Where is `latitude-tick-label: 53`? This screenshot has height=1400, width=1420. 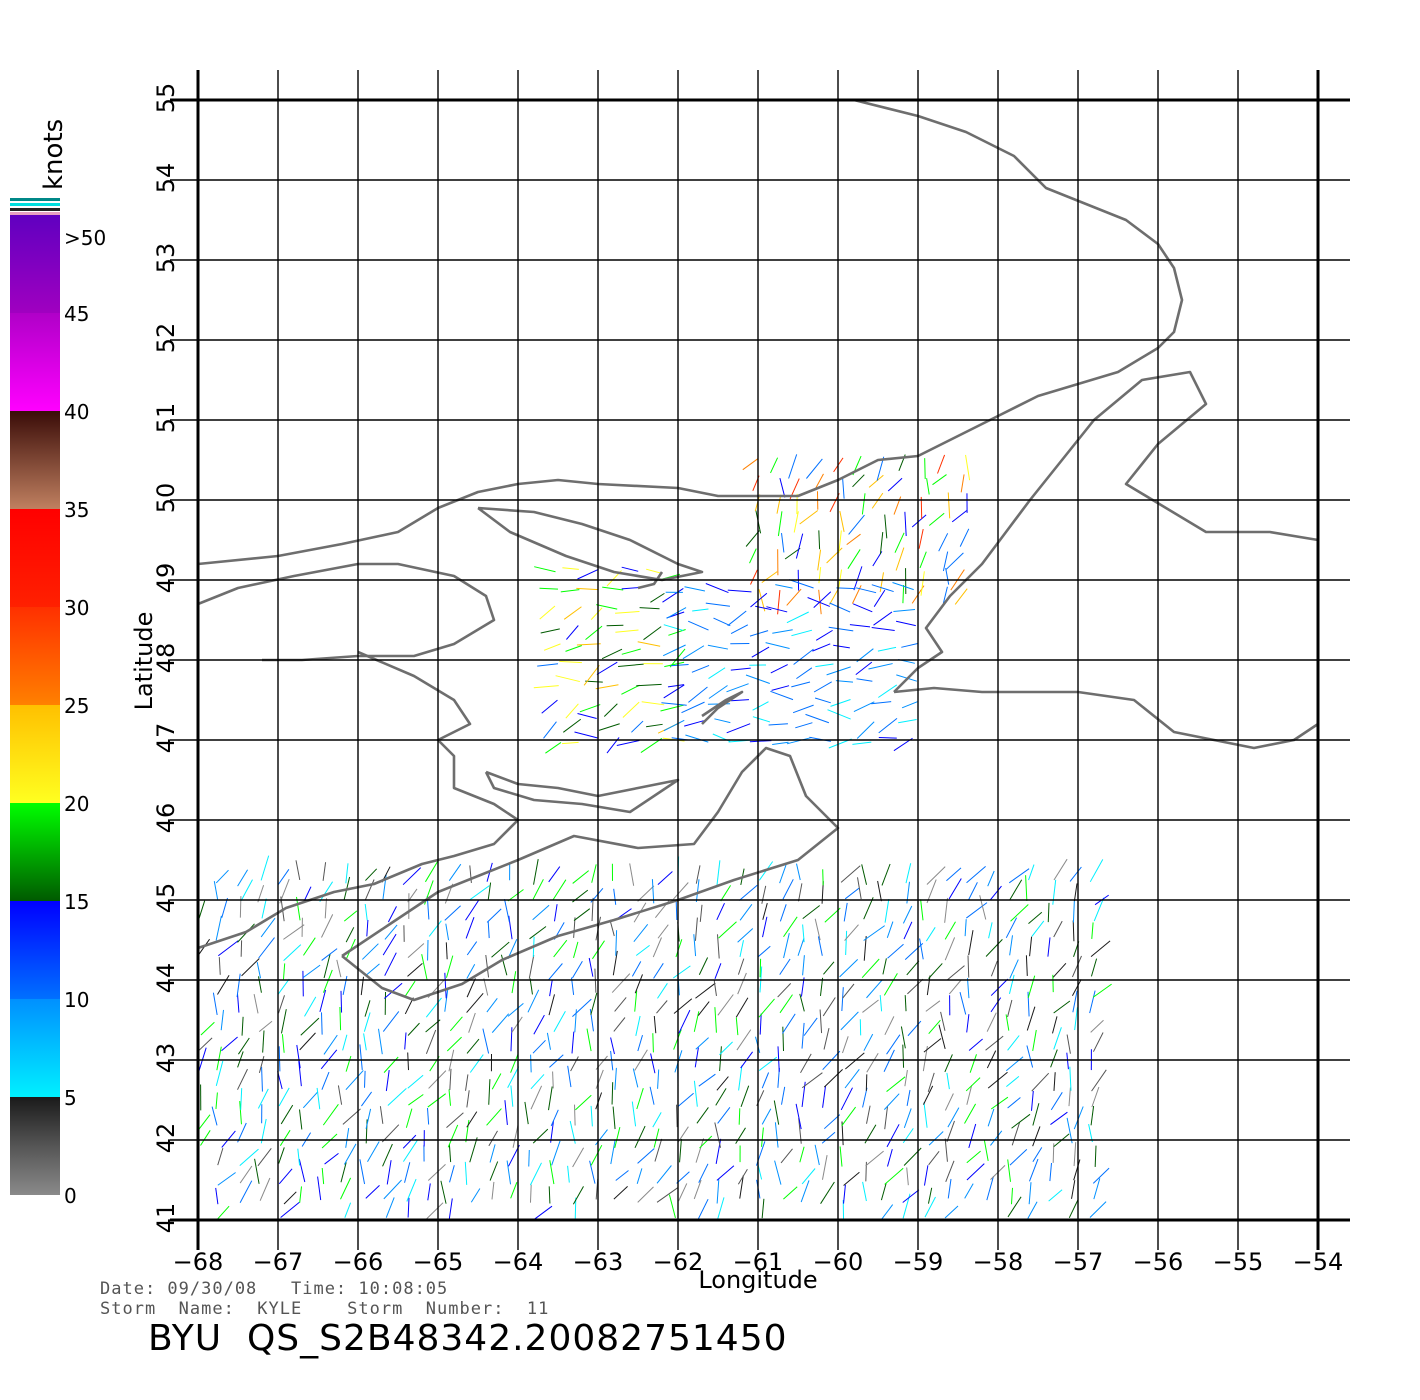 latitude-tick-label: 53 is located at coordinates (166, 258).